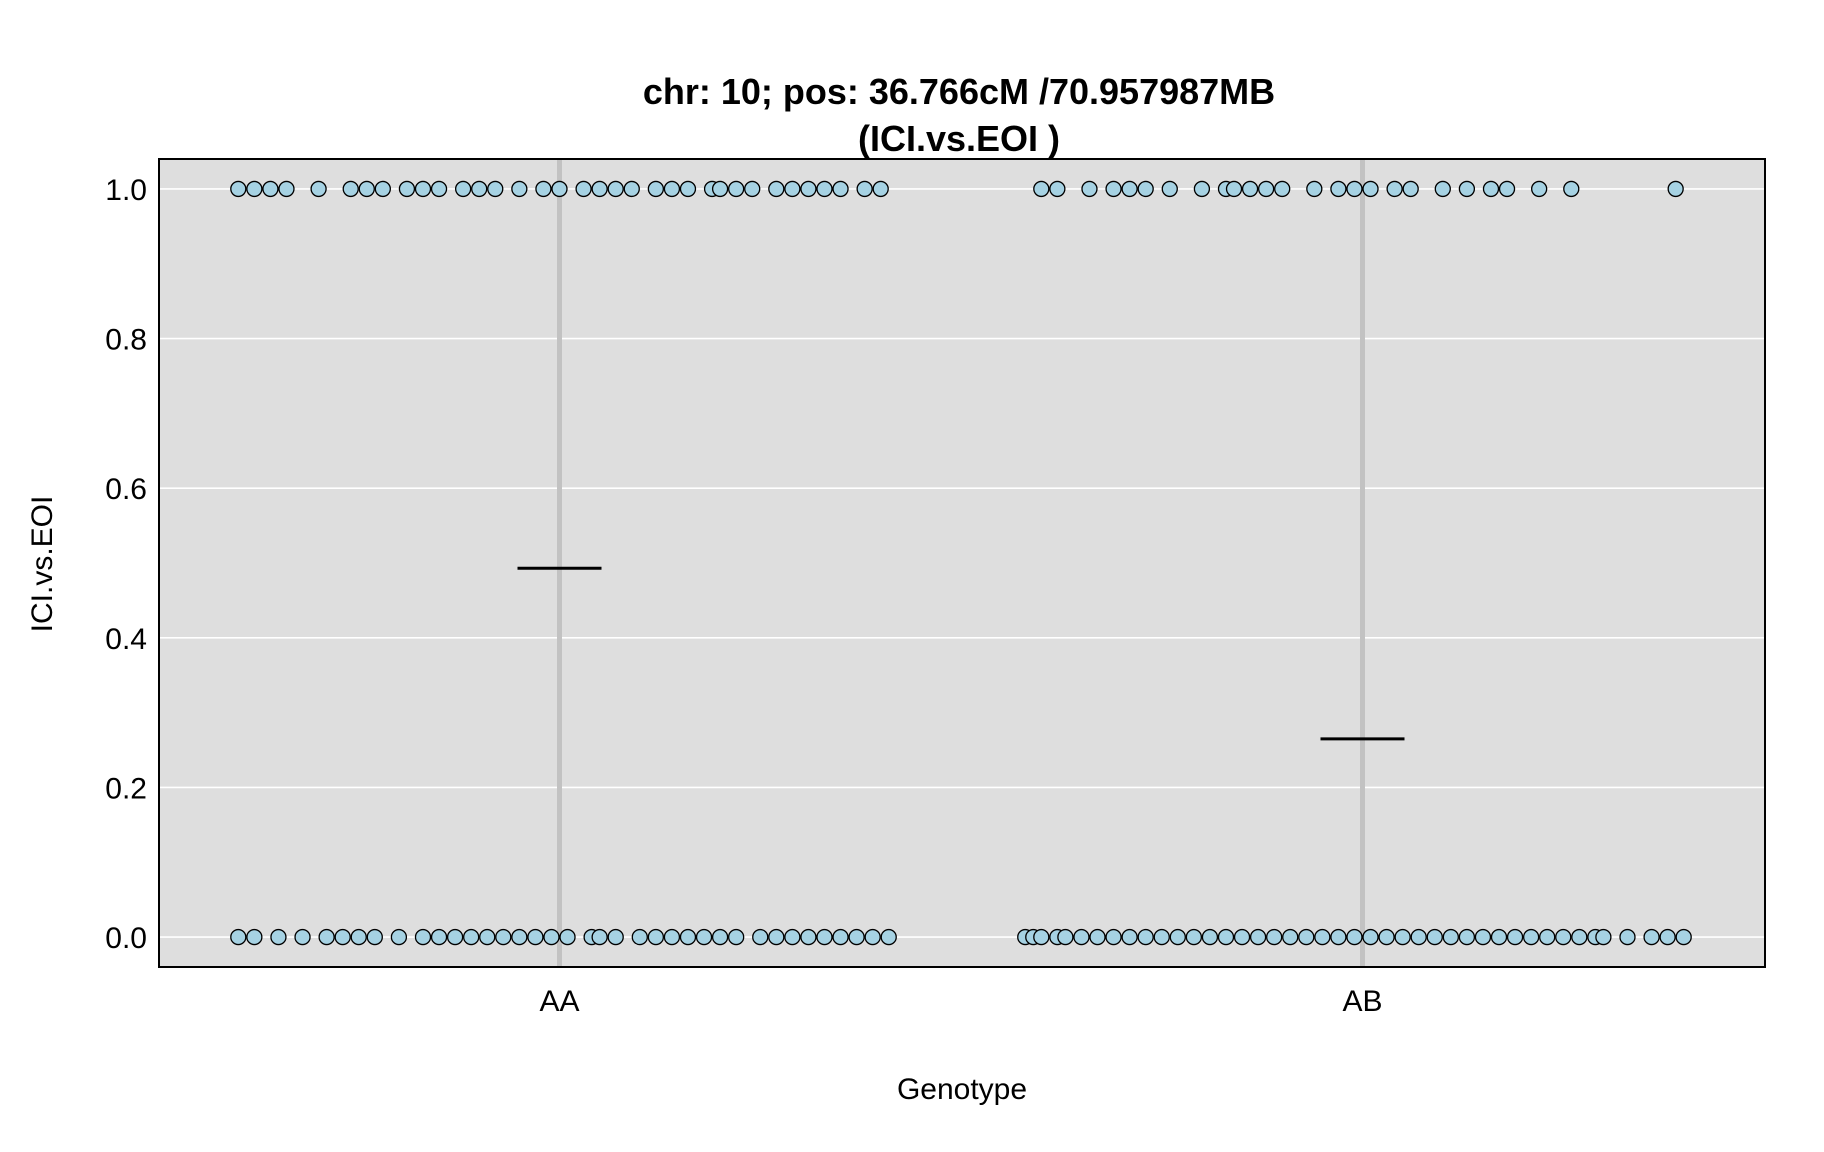  I want to click on x-tick-label-ab: AB, so click(1362, 1001).